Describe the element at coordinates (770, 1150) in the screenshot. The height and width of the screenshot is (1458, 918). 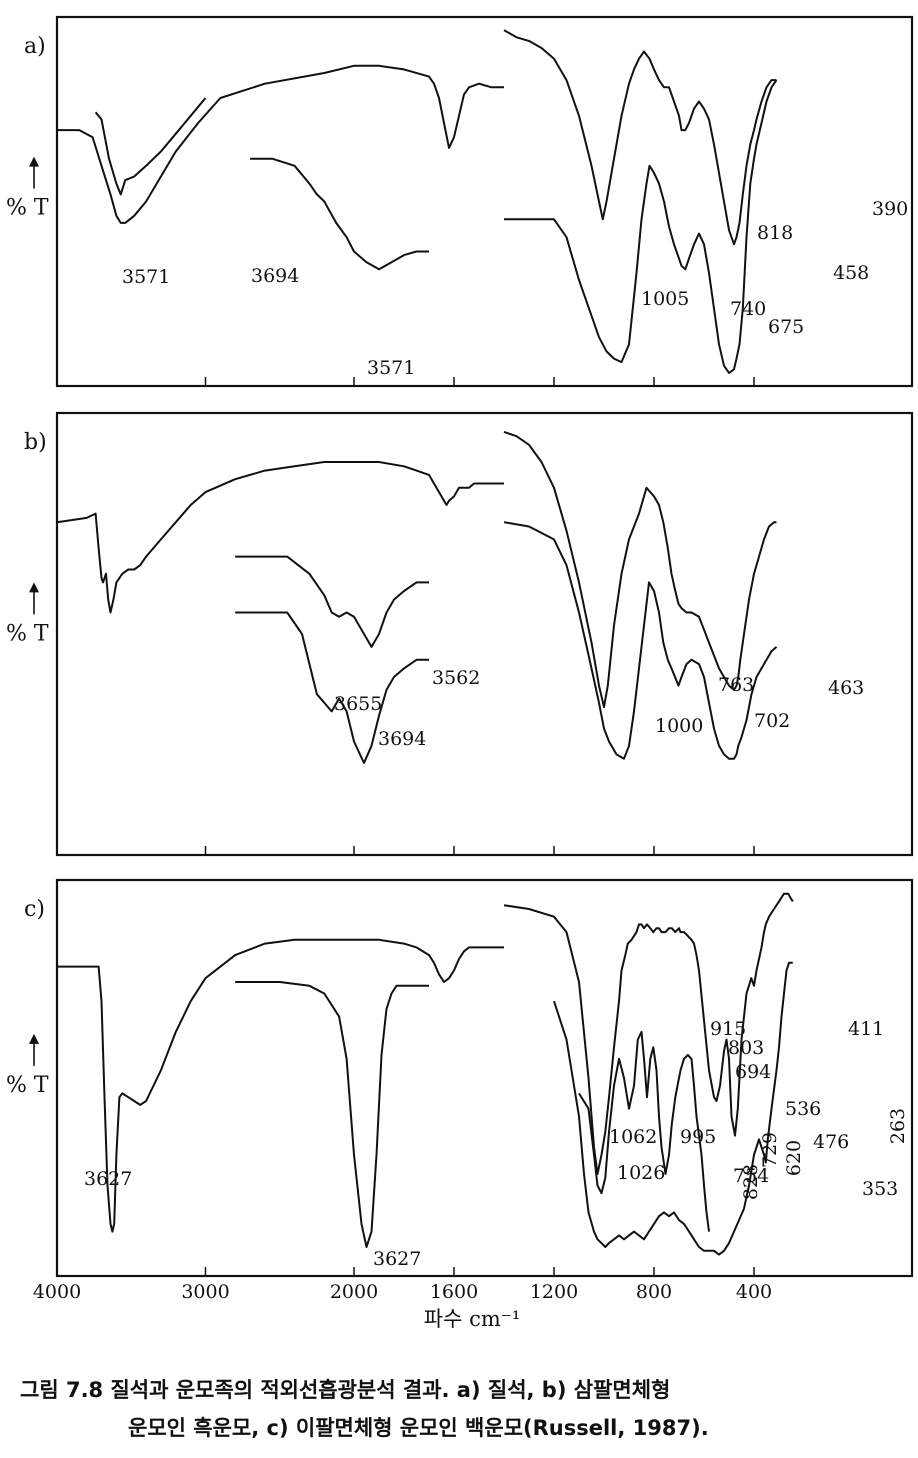
I see `peak-label: 729` at that location.